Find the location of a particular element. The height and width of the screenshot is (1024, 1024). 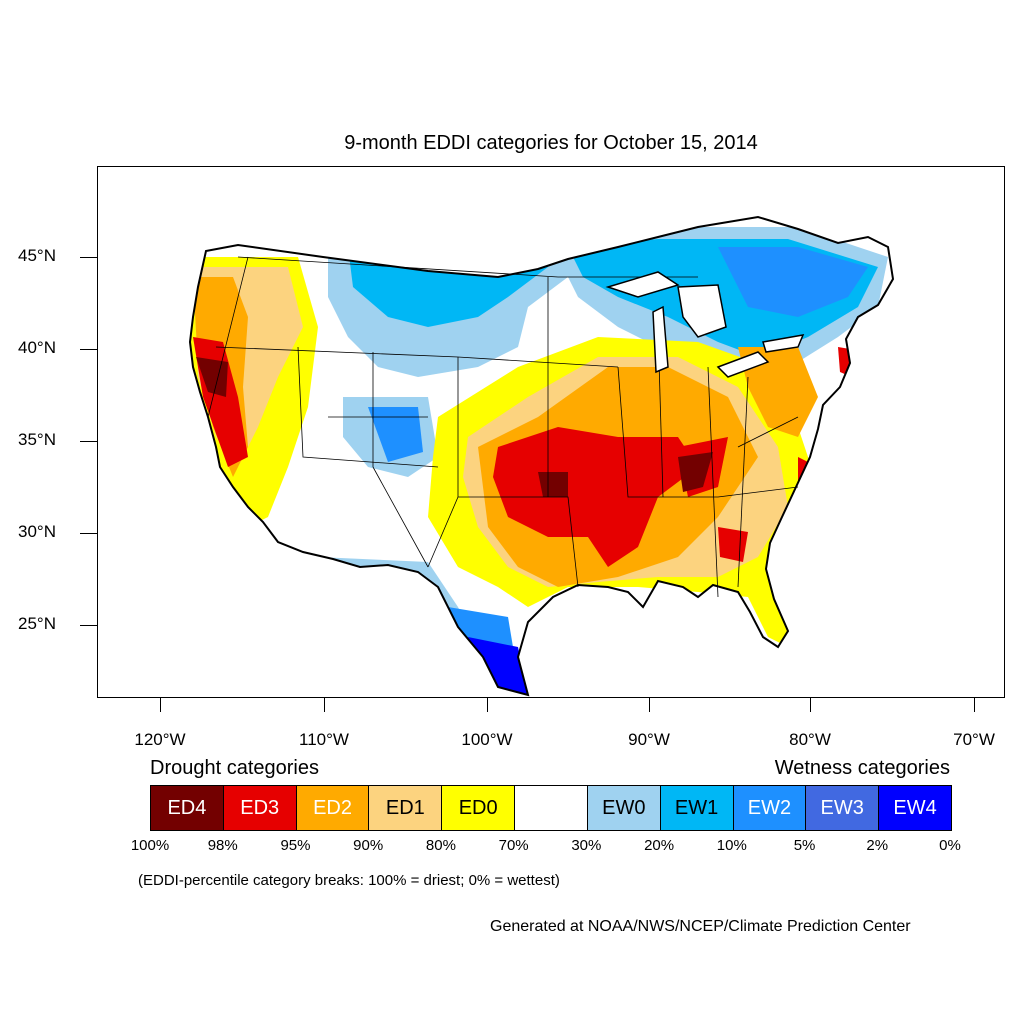

lon-label-80: 80°W is located at coordinates (810, 739).